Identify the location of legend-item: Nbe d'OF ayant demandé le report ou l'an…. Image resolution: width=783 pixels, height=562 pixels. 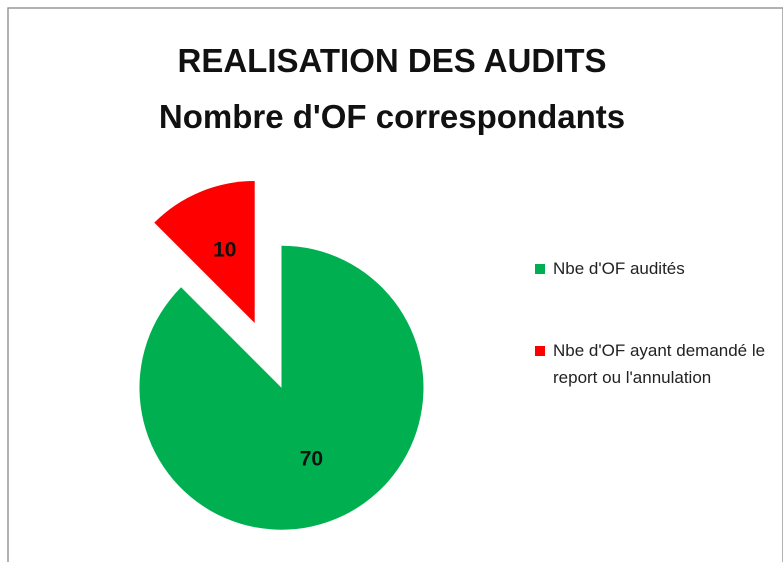
(655, 364).